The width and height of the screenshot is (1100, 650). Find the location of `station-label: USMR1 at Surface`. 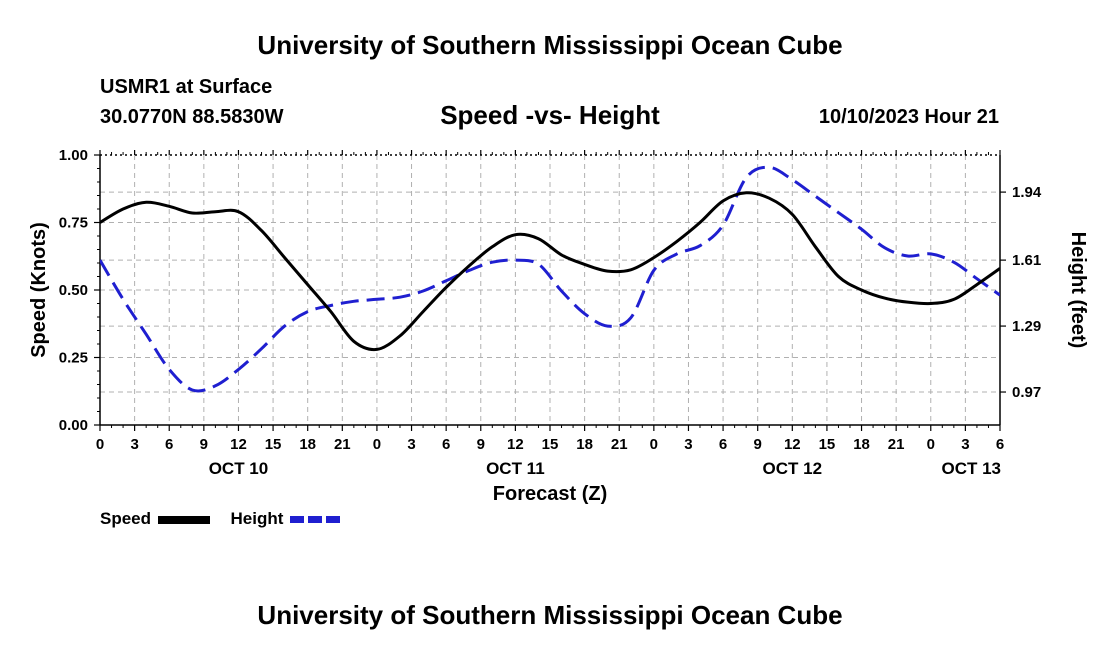

station-label: USMR1 at Surface is located at coordinates (186, 87).